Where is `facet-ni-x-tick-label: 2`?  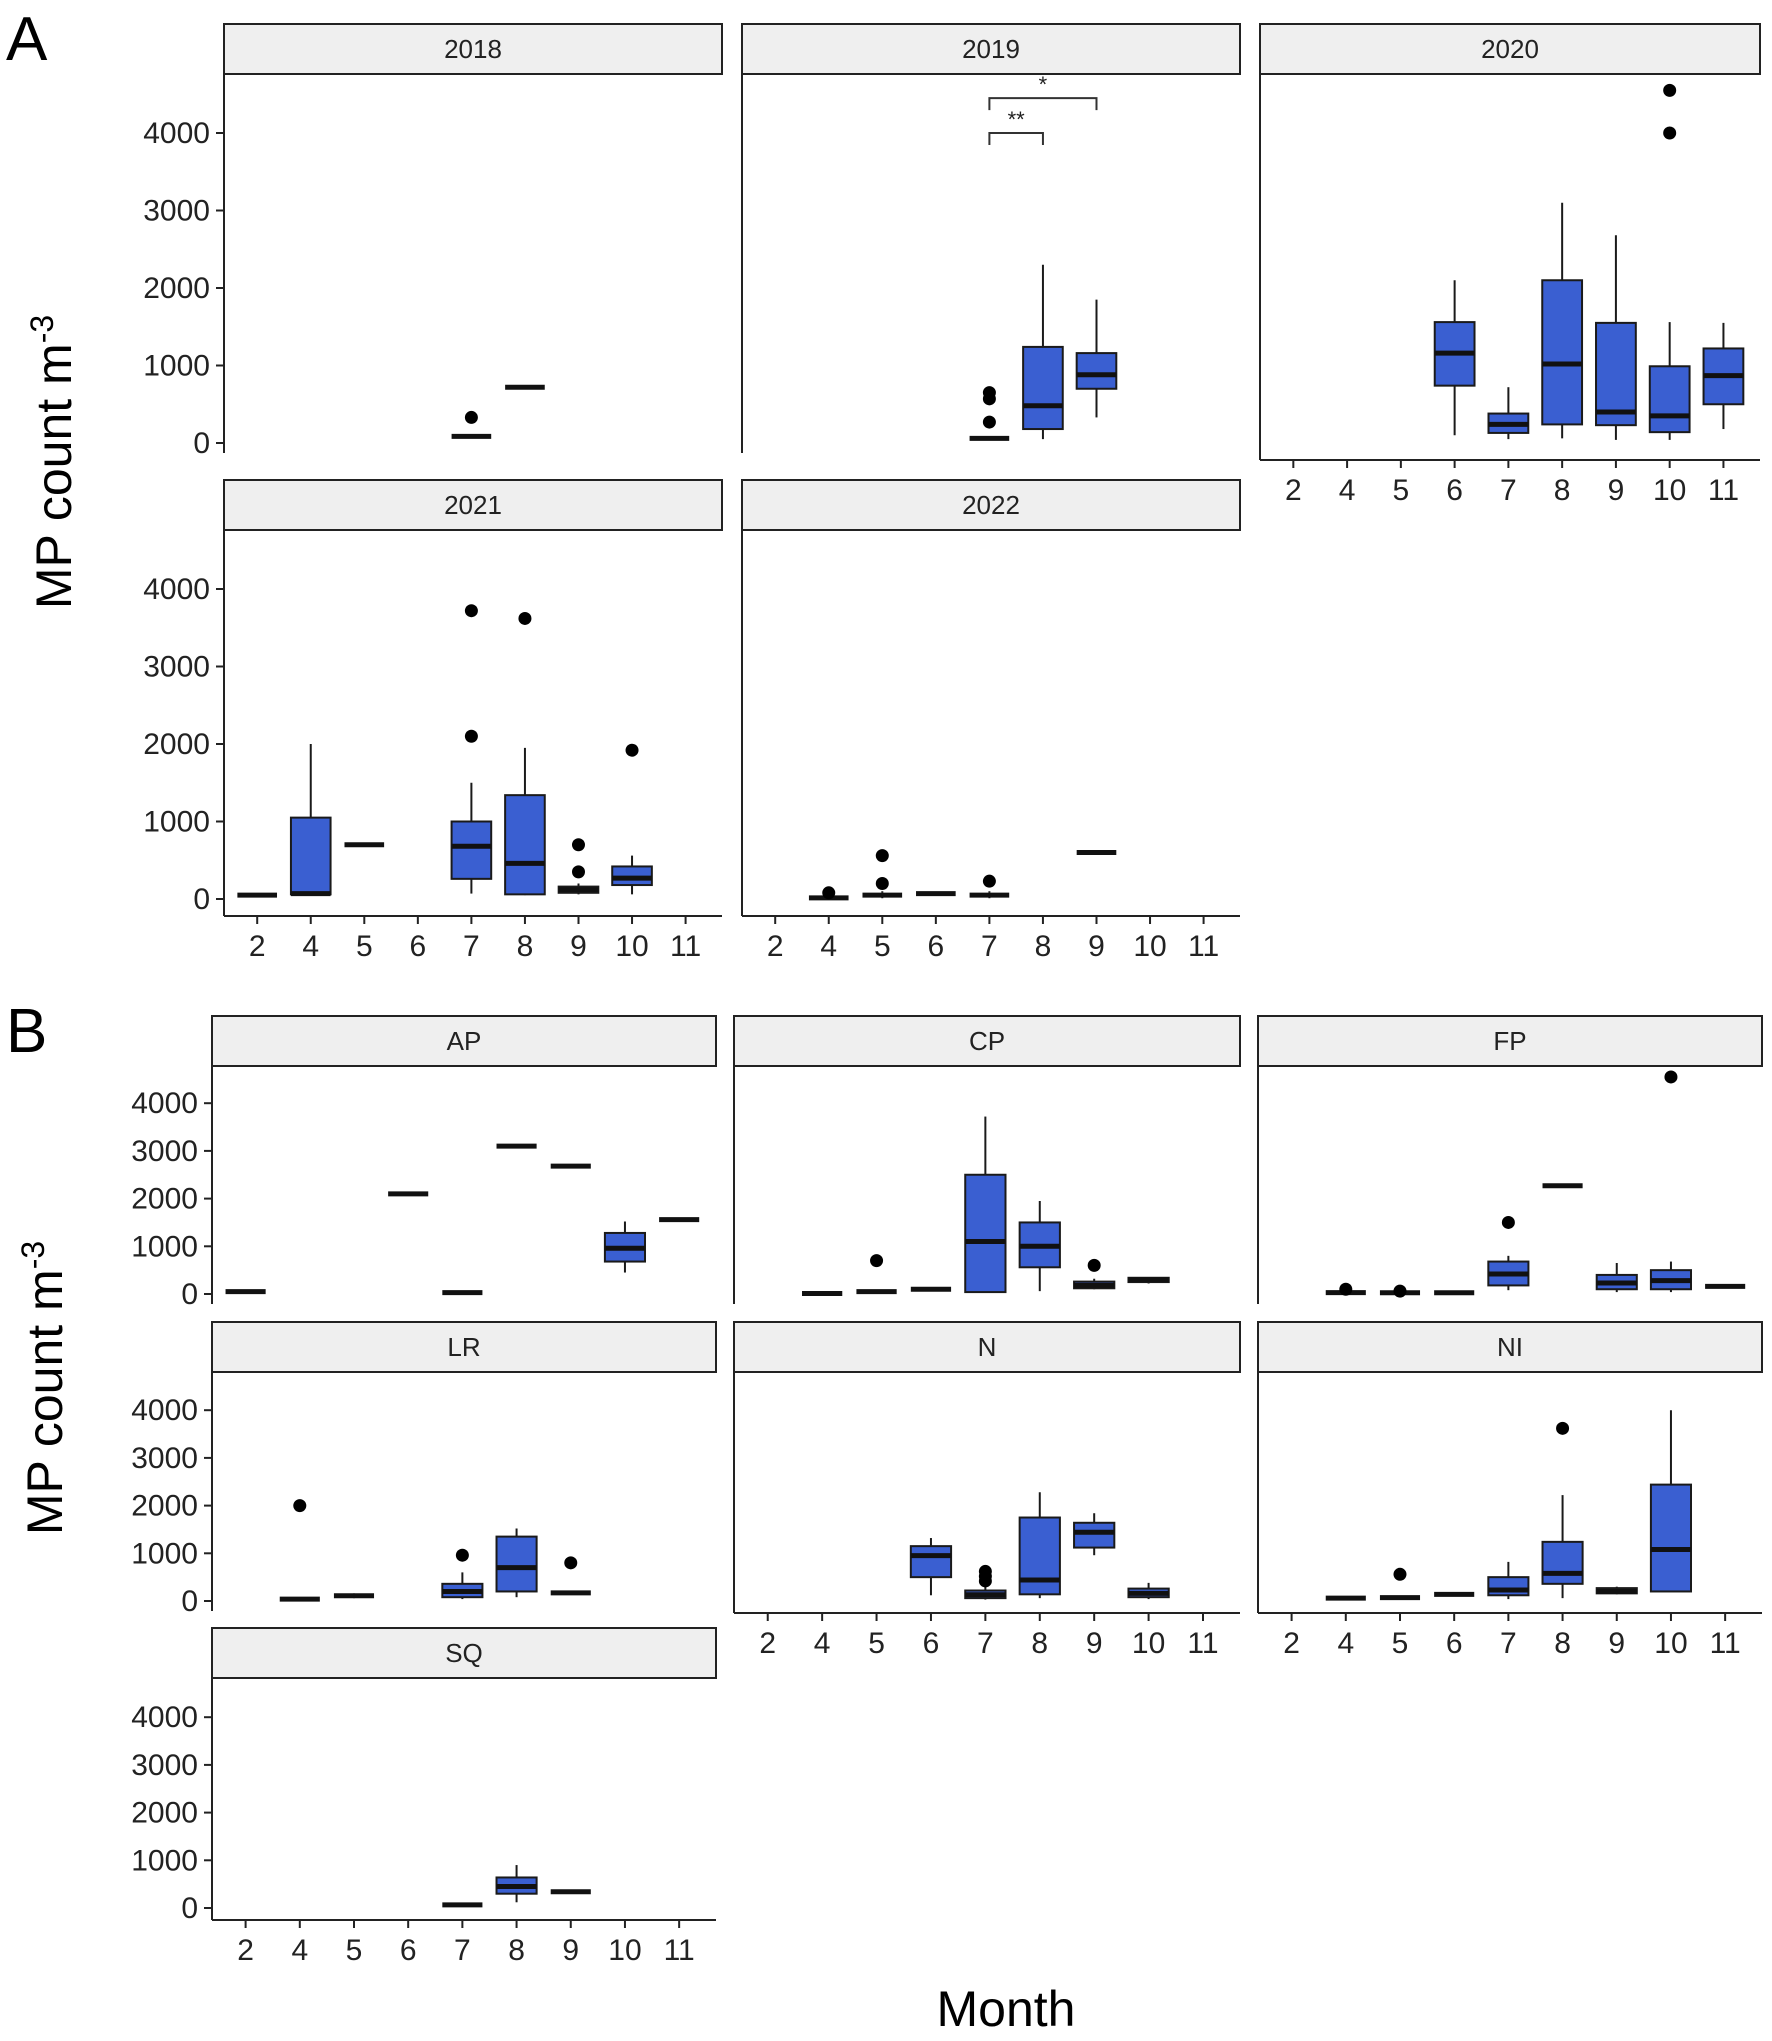
facet-ni-x-tick-label: 2 is located at coordinates (1291, 1643).